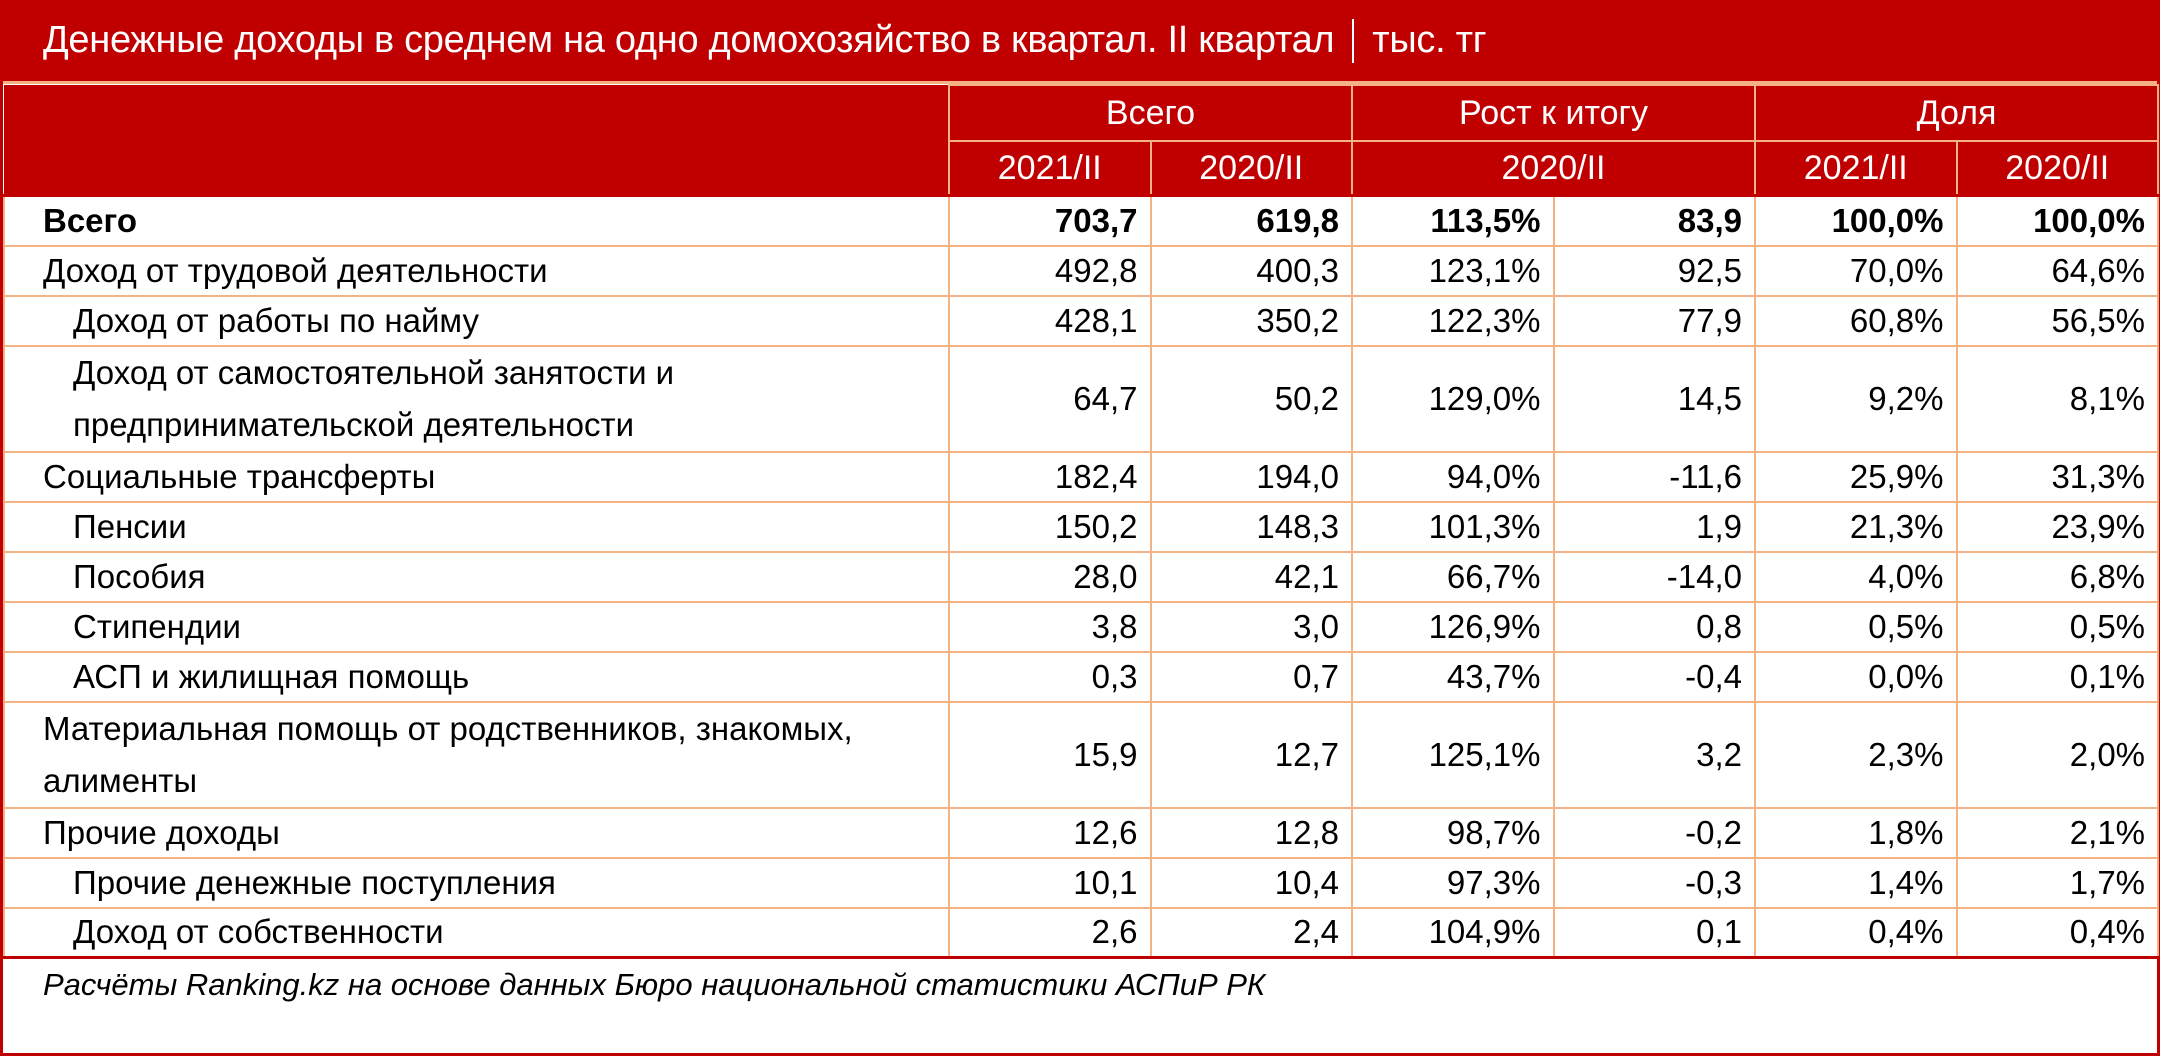 The height and width of the screenshot is (1056, 2160). What do you see at coordinates (2057, 626) in the screenshot?
I see `cell-share-2020: 0,5%` at bounding box center [2057, 626].